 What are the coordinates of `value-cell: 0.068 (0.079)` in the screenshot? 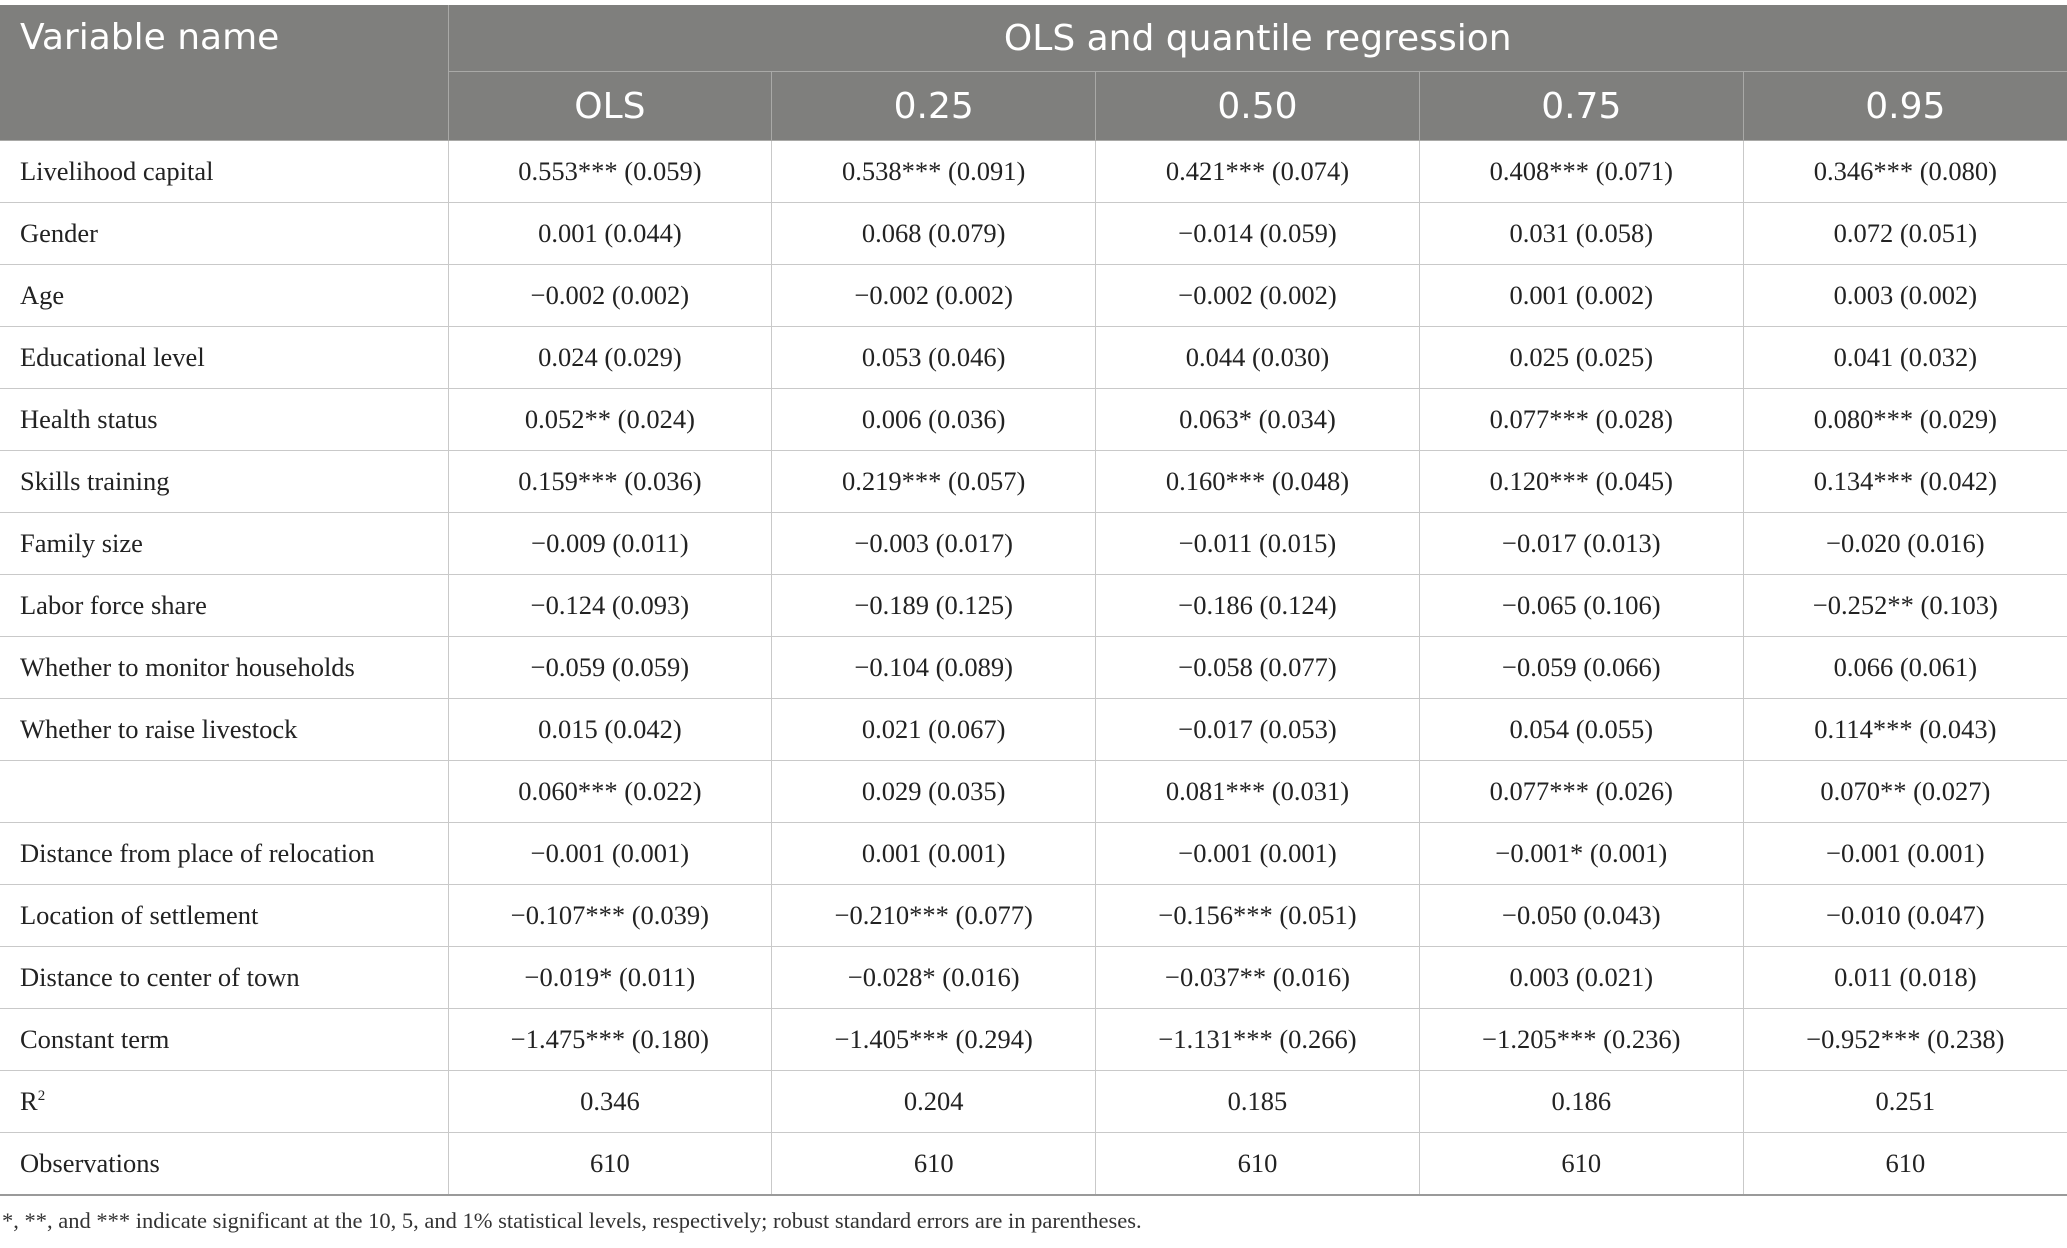 It's located at (934, 233).